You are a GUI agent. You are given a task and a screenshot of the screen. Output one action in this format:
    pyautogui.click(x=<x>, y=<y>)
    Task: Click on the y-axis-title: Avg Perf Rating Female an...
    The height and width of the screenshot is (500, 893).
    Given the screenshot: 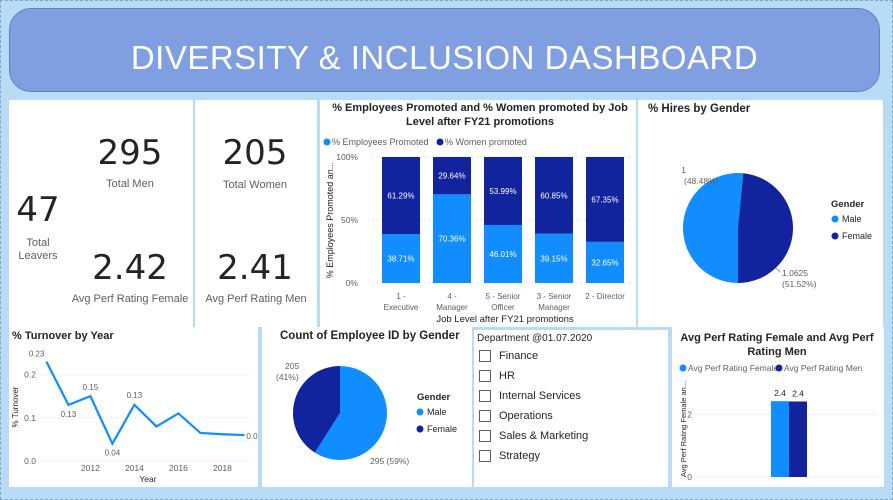 What is the action you would take?
    pyautogui.click(x=683, y=429)
    